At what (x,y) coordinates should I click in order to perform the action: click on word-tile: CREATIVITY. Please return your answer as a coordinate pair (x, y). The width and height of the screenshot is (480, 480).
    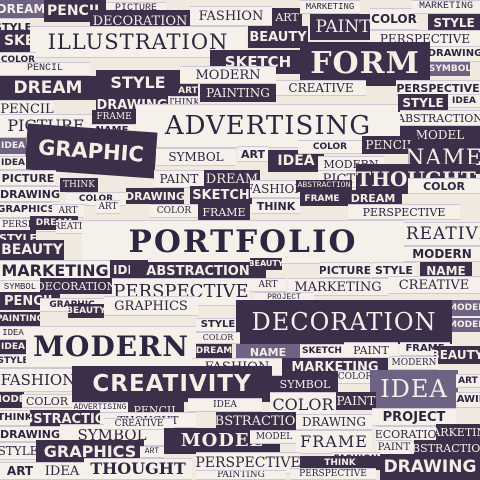
    Looking at the image, I should click on (172, 384).